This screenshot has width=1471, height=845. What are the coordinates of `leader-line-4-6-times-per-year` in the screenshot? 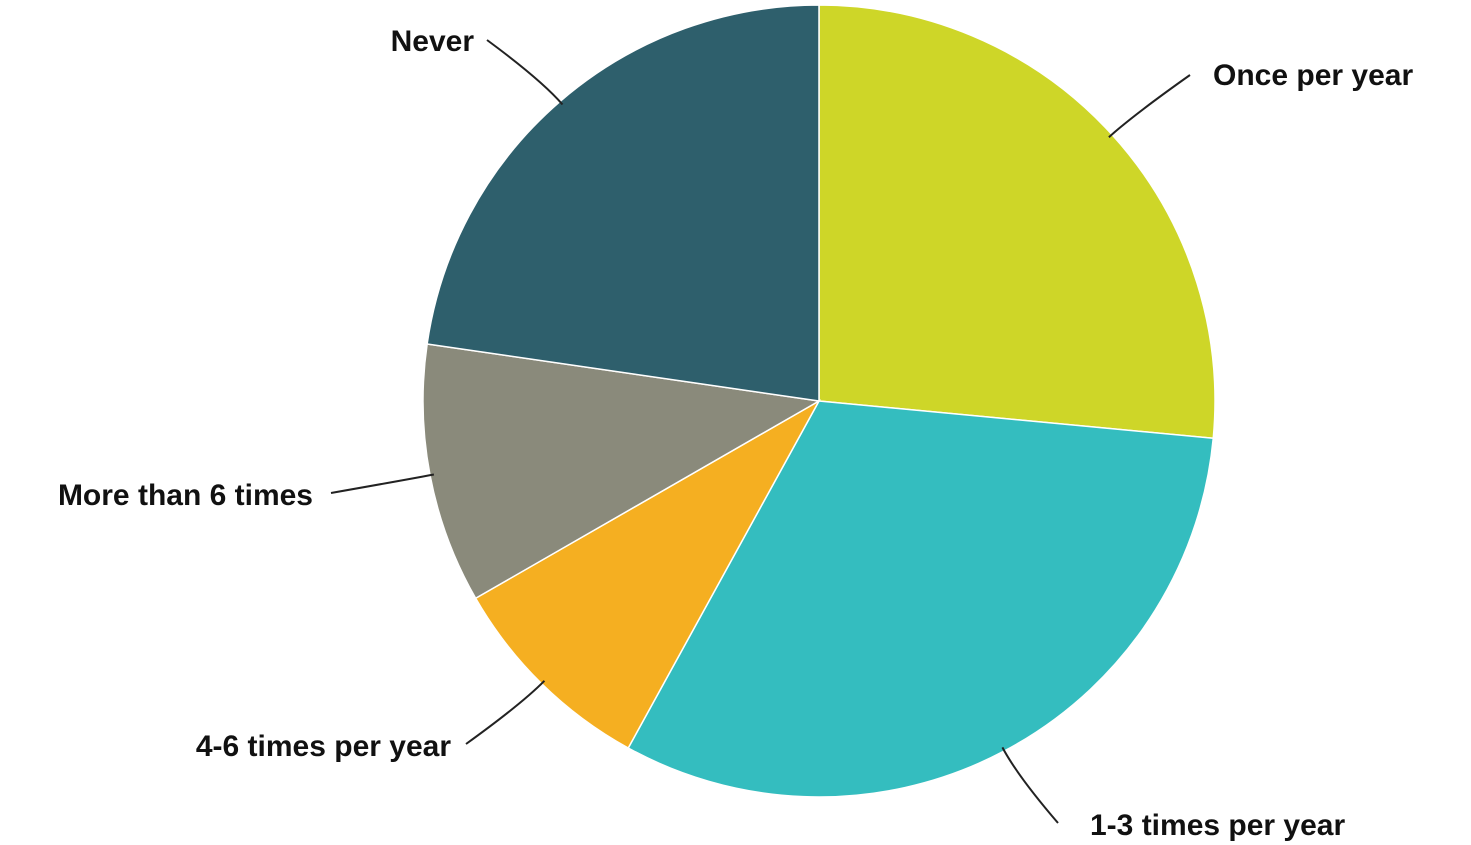 It's located at (505, 712).